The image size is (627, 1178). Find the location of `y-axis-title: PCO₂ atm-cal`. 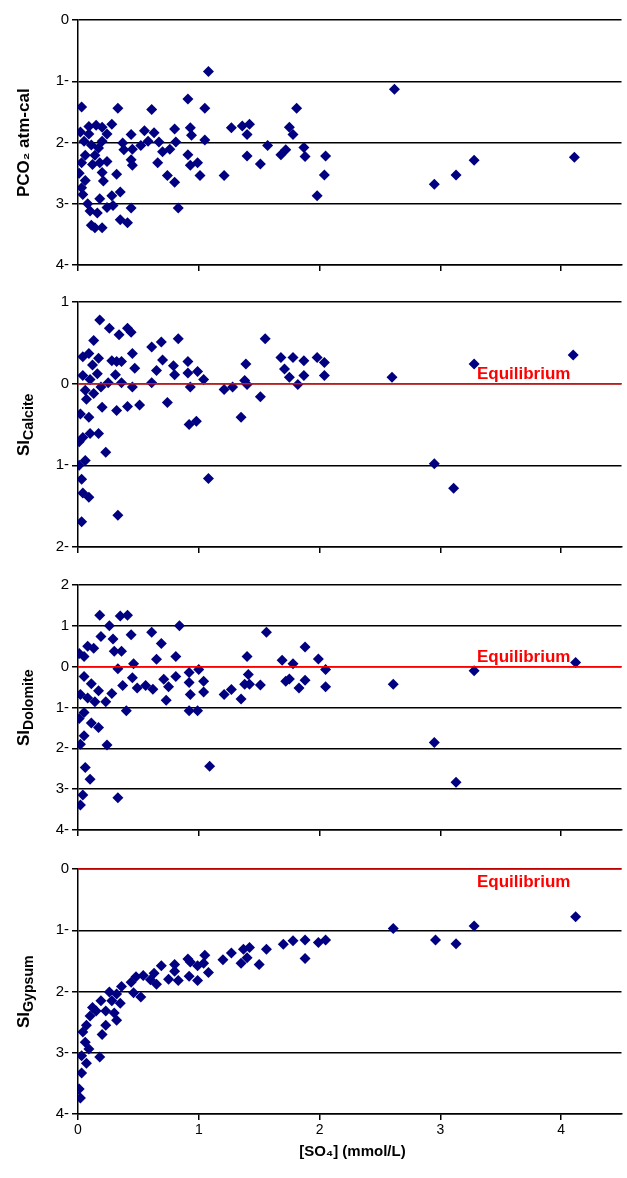

y-axis-title: PCO₂ atm-cal is located at coordinates (24, 142).